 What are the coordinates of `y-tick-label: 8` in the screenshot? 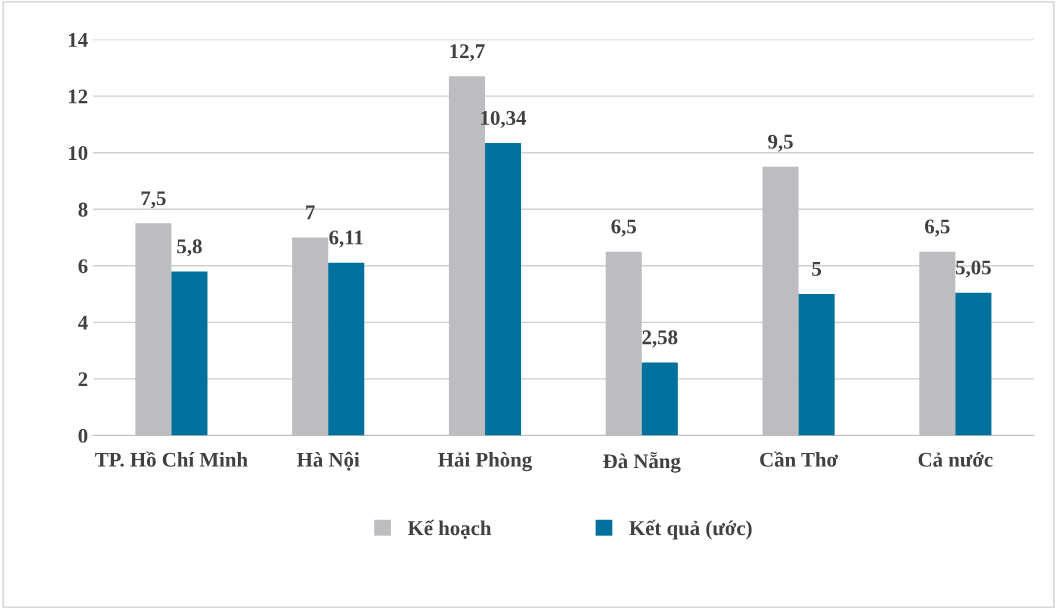 It's located at (83, 209).